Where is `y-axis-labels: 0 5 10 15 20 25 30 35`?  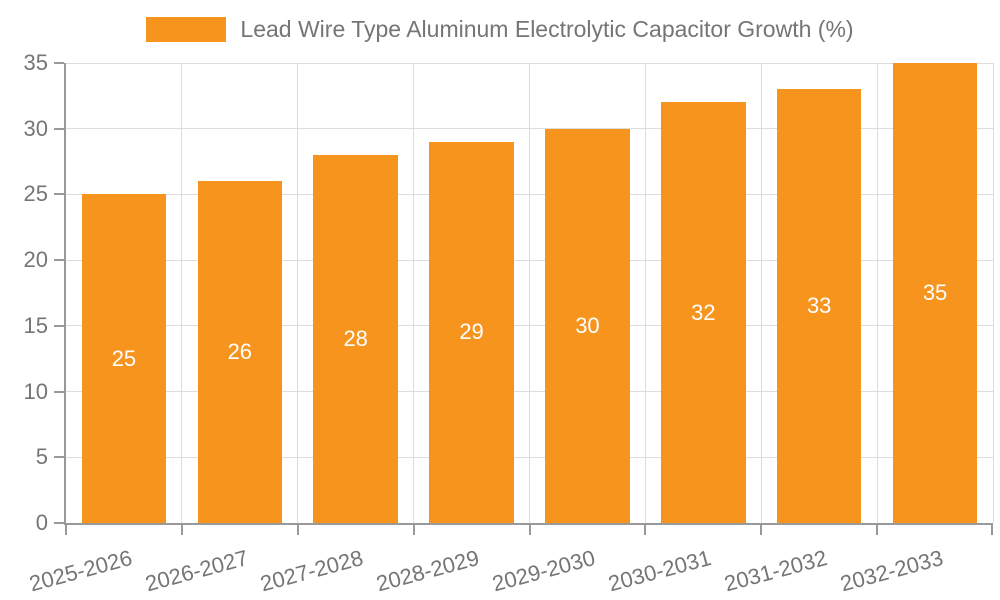 y-axis-labels: 0 5 10 15 20 25 30 35 is located at coordinates (33, 293).